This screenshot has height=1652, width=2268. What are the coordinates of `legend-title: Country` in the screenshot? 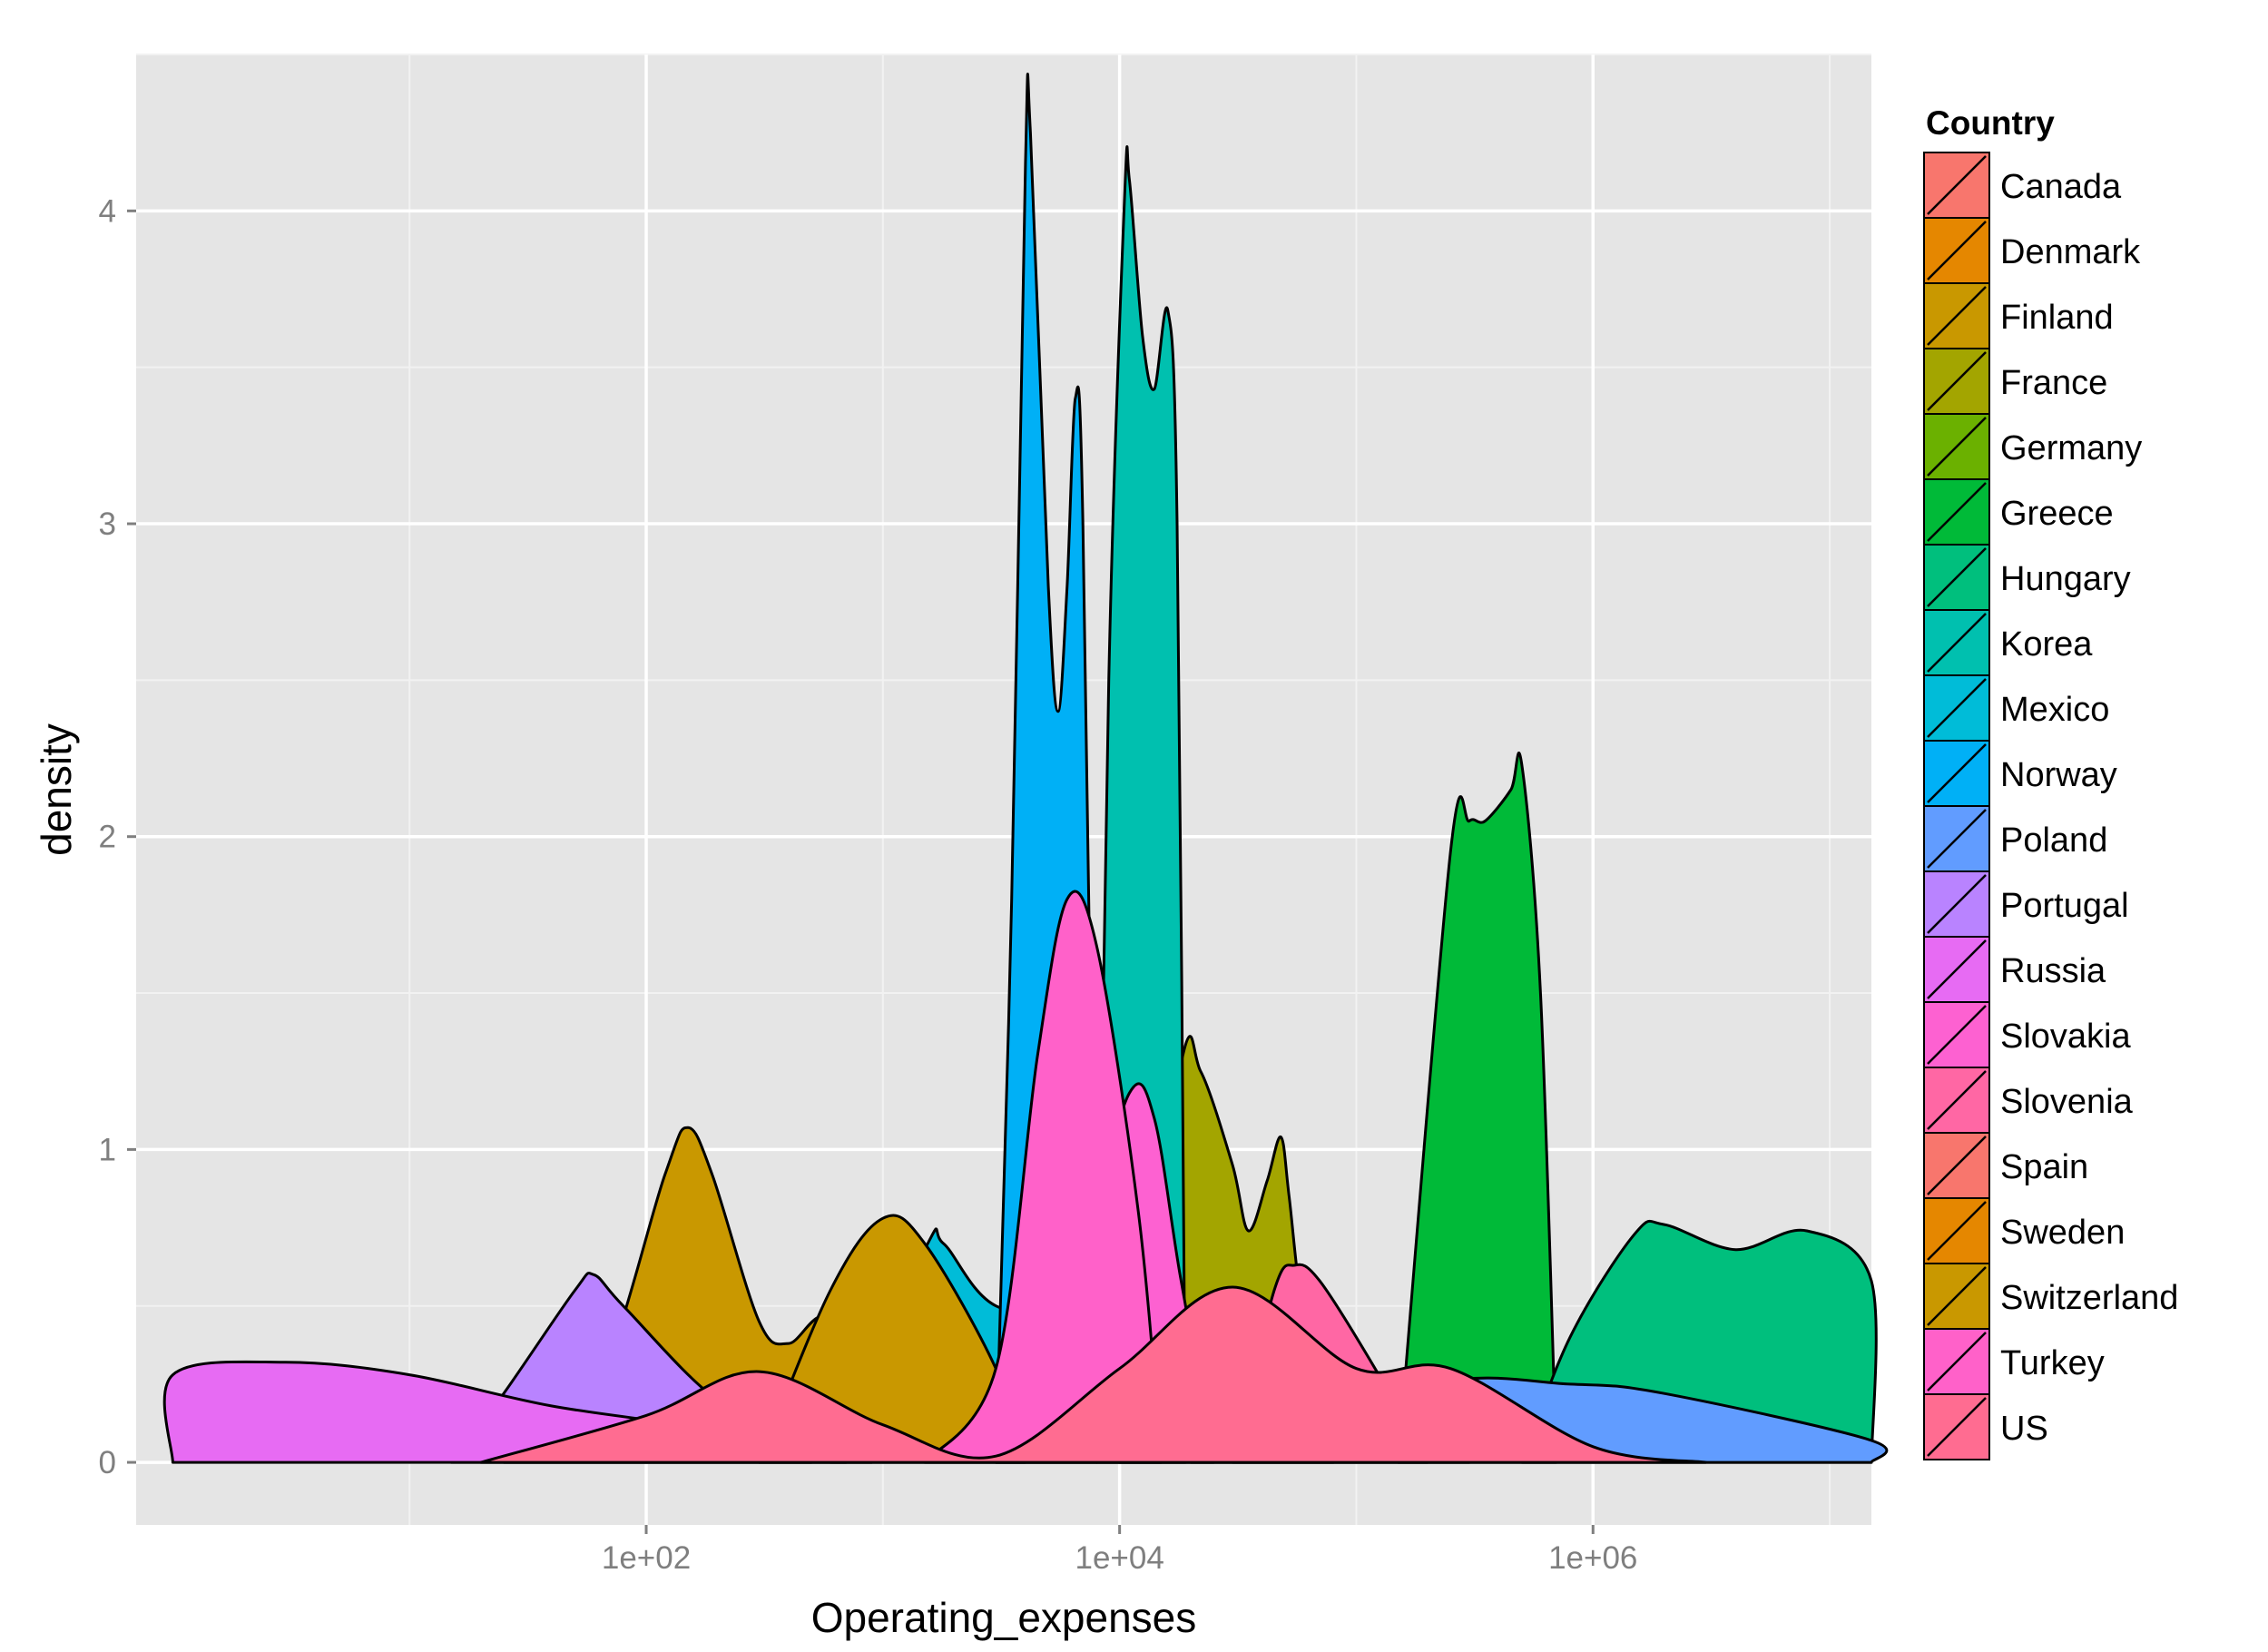 It's located at (1991, 123).